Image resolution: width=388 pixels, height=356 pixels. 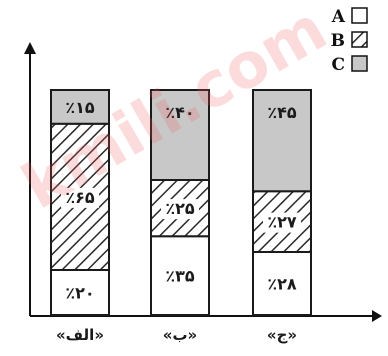 I want to click on category-label: «الف», so click(x=80, y=335).